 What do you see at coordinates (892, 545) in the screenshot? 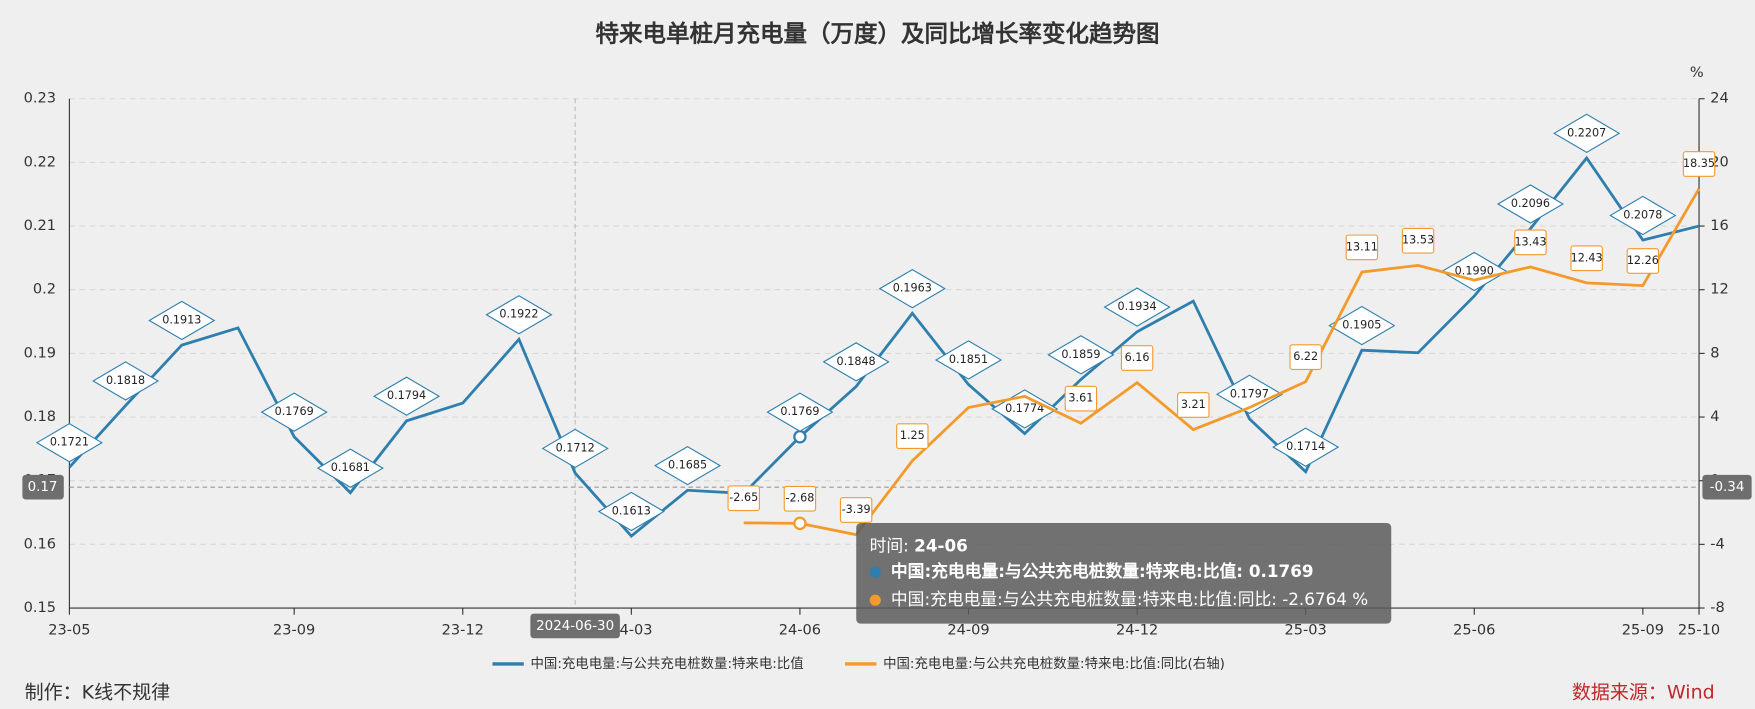
I see `tooltip-title-key: 时间:` at bounding box center [892, 545].